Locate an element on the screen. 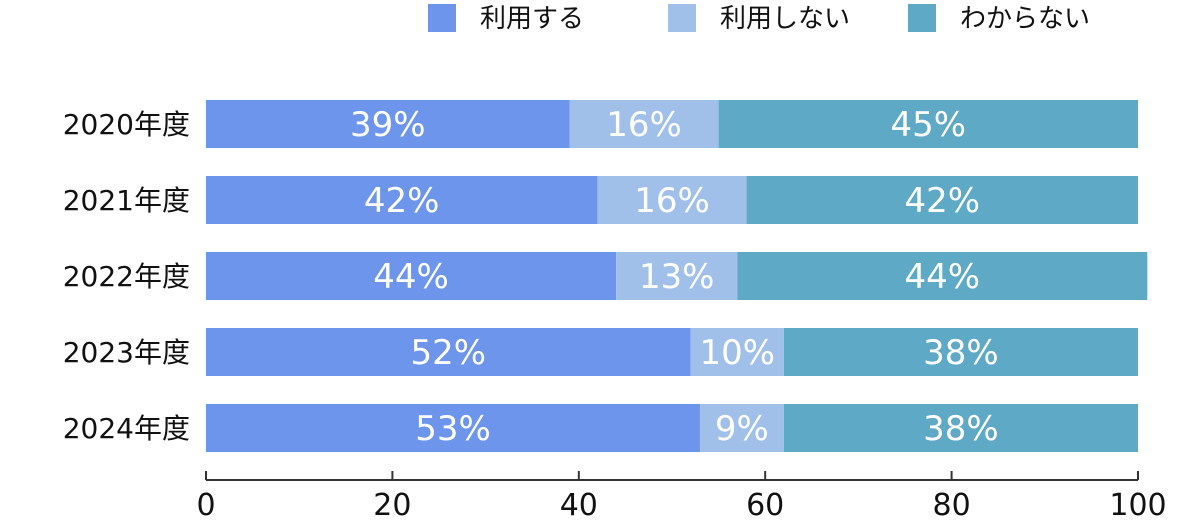 The image size is (1201, 520). data-label: 52% is located at coordinates (449, 353).